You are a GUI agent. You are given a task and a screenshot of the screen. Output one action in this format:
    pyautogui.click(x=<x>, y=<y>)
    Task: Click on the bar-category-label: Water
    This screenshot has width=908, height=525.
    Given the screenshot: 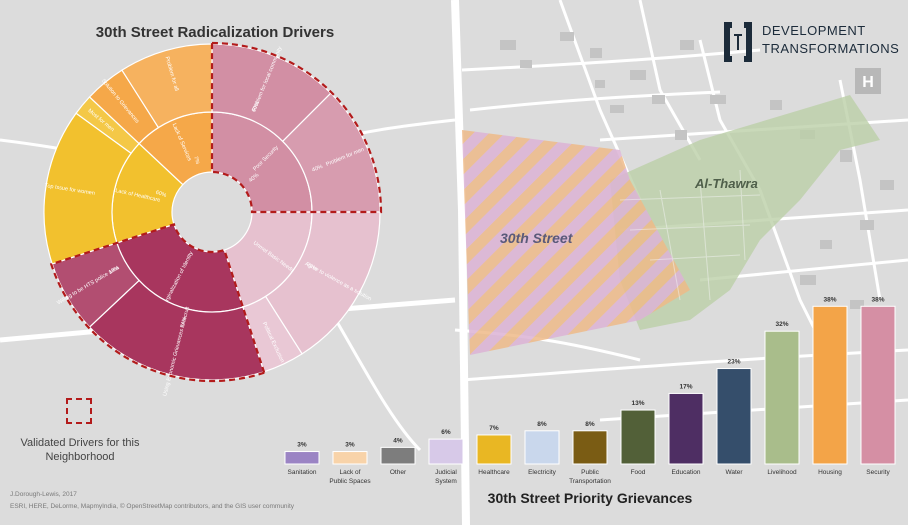 What is the action you would take?
    pyautogui.click(x=734, y=472)
    